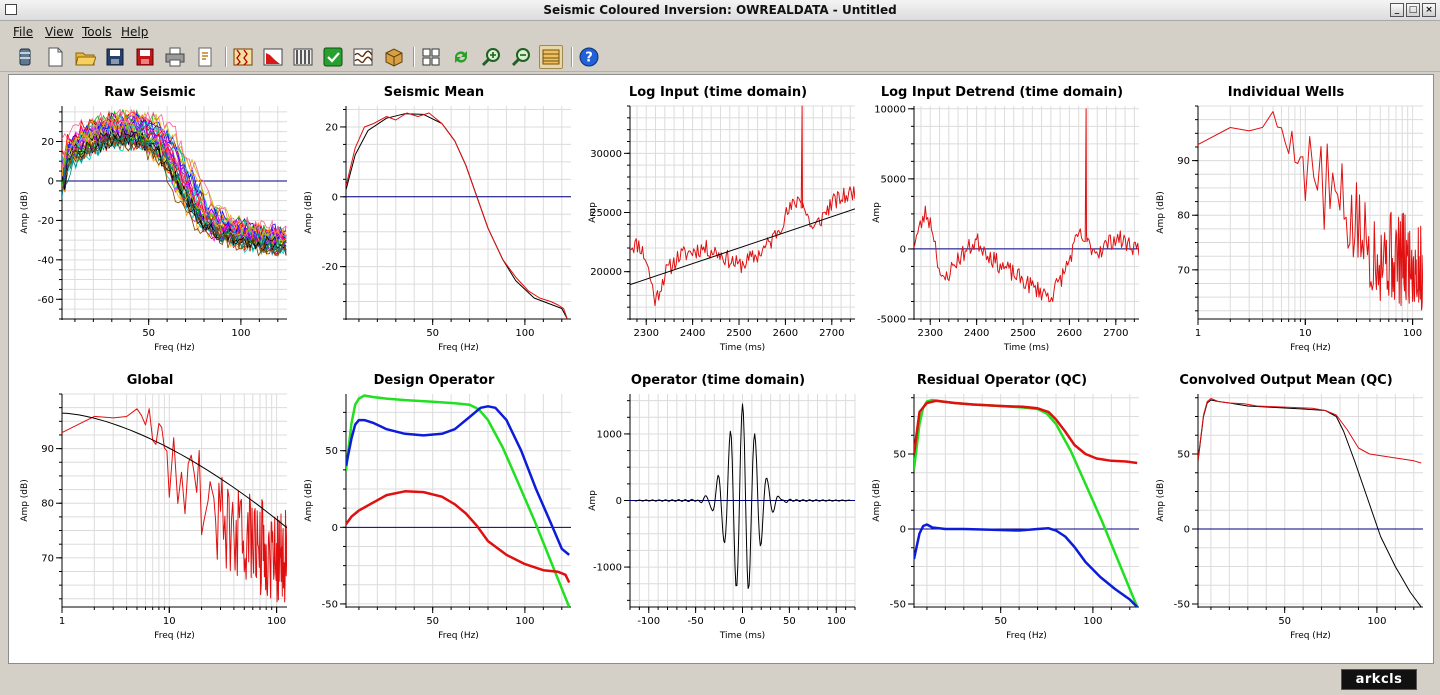 Image resolution: width=1440 pixels, height=695 pixels. I want to click on chart-design-operator: 50 100 50 0 -50 Freq (Hz) Amp (dB), so click(437, 517).